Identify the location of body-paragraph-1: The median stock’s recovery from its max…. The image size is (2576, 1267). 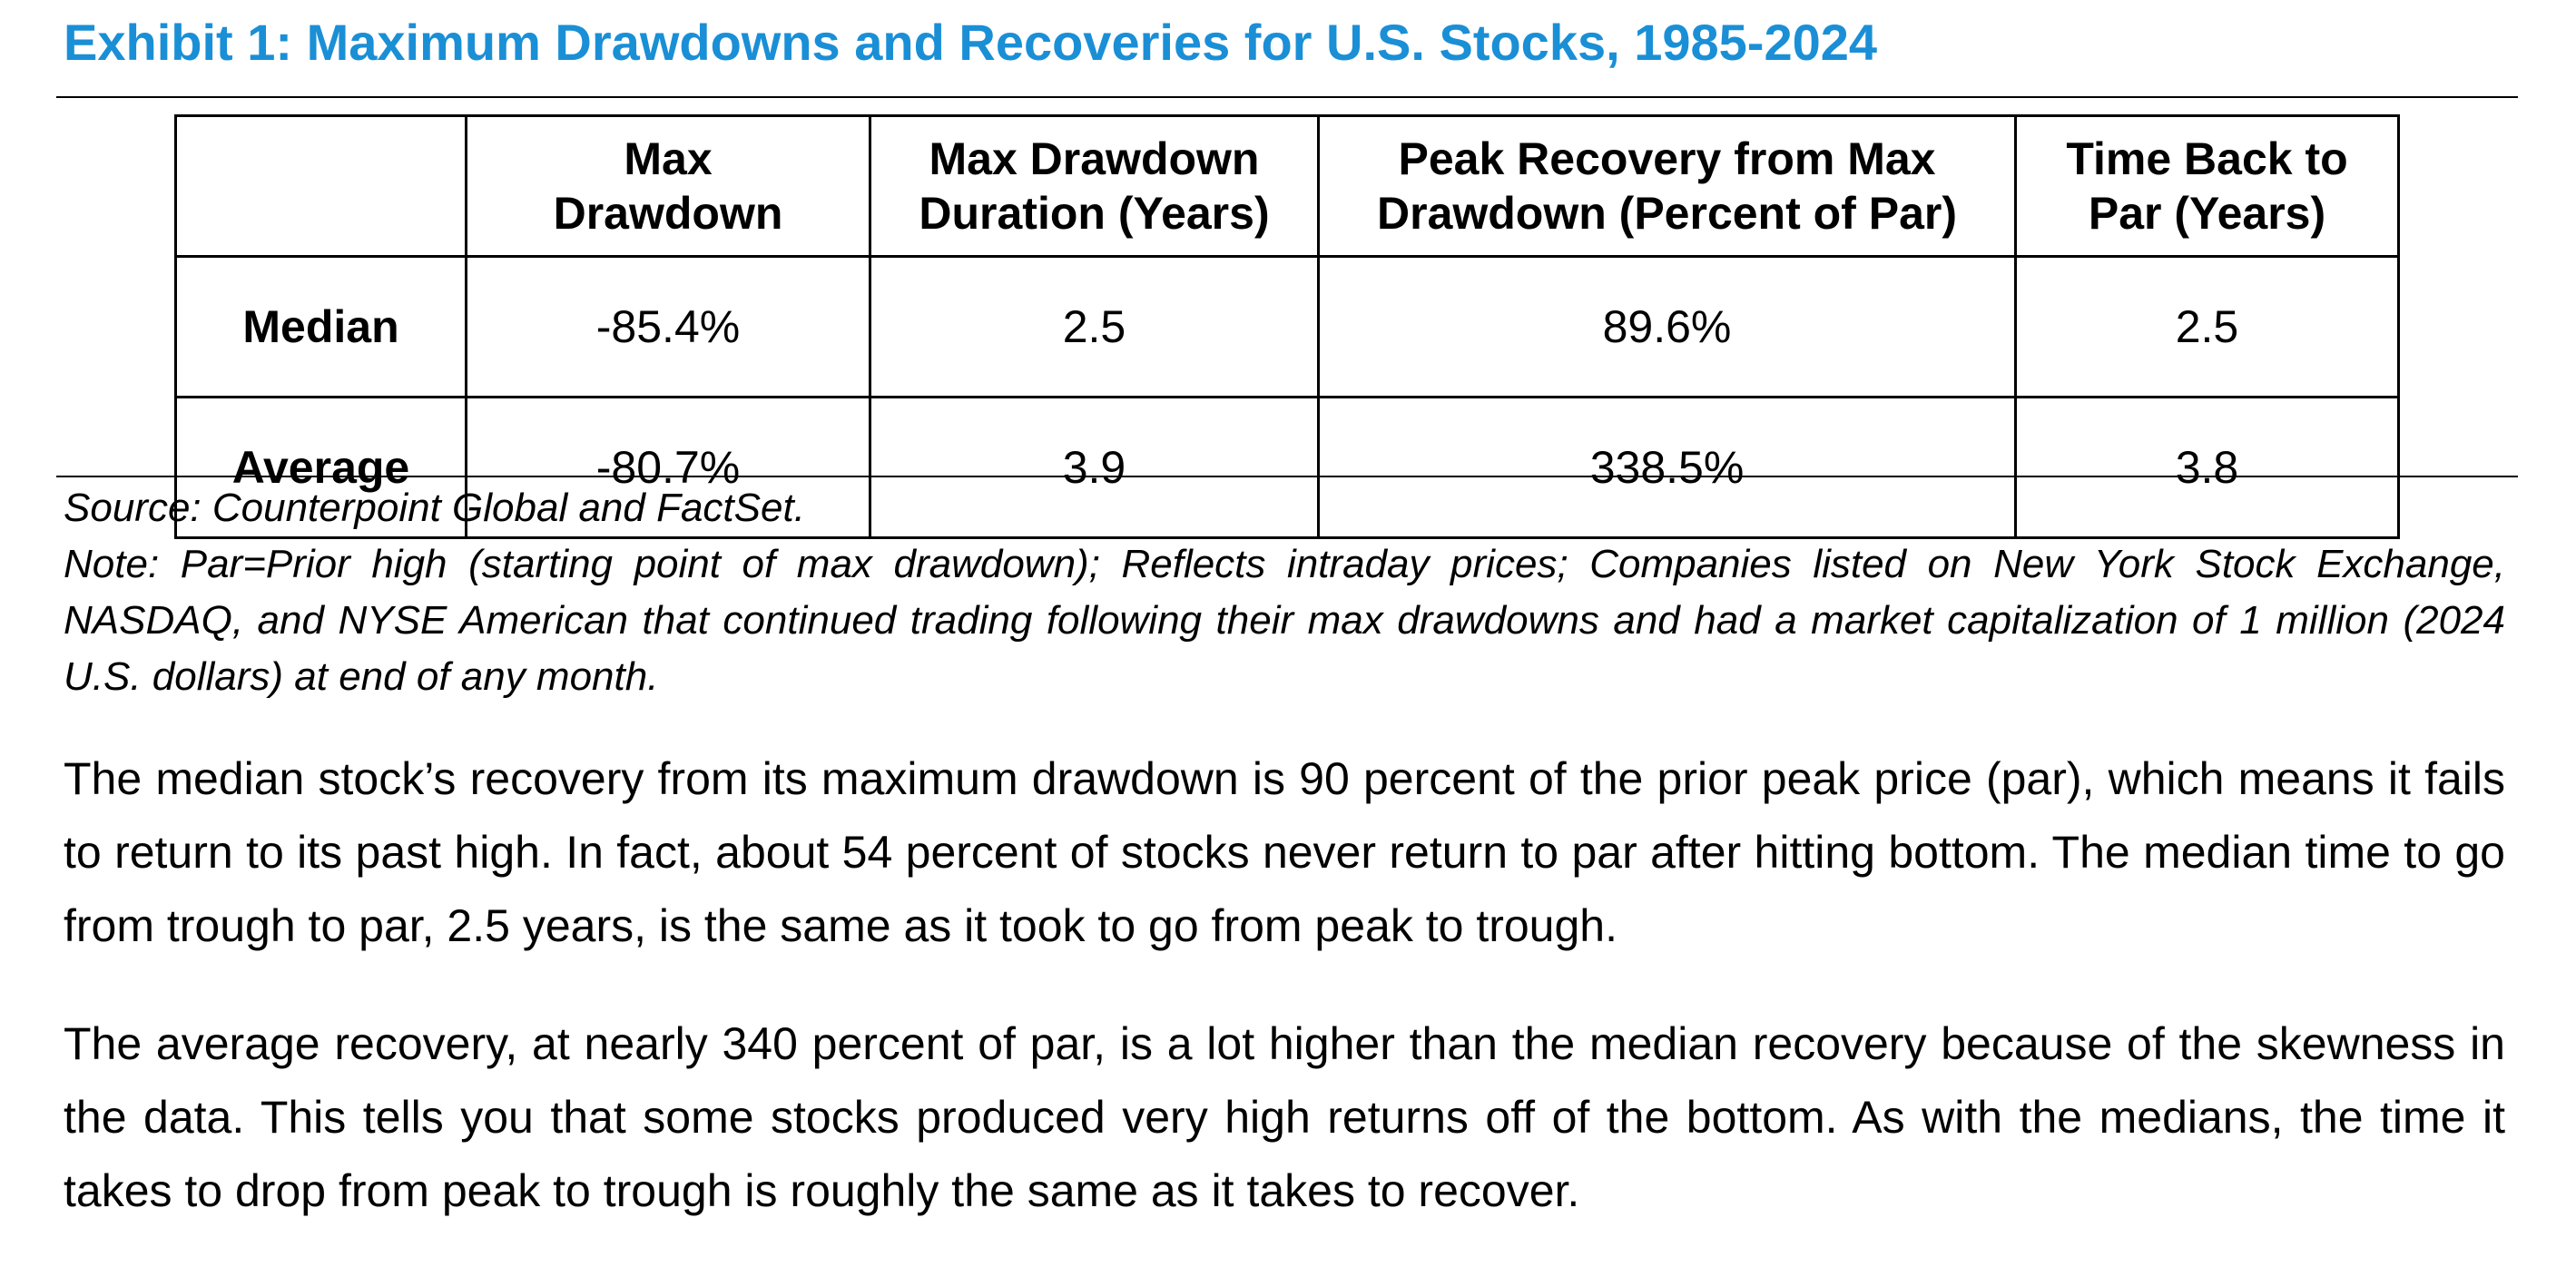
(1284, 852).